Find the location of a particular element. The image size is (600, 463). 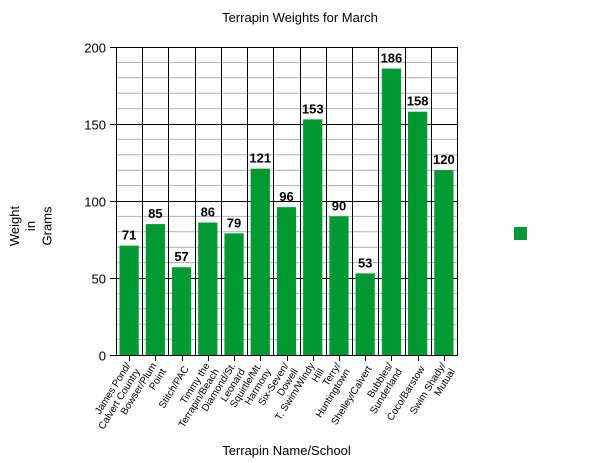

bar-value-label: 153 is located at coordinates (313, 108).